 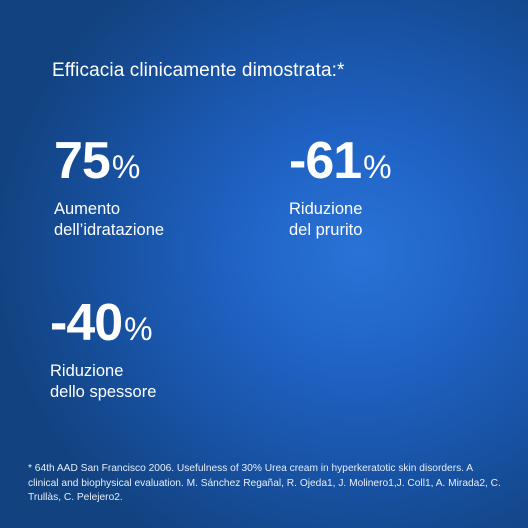 What do you see at coordinates (87, 209) in the screenshot?
I see `stat-description-line: Aumento` at bounding box center [87, 209].